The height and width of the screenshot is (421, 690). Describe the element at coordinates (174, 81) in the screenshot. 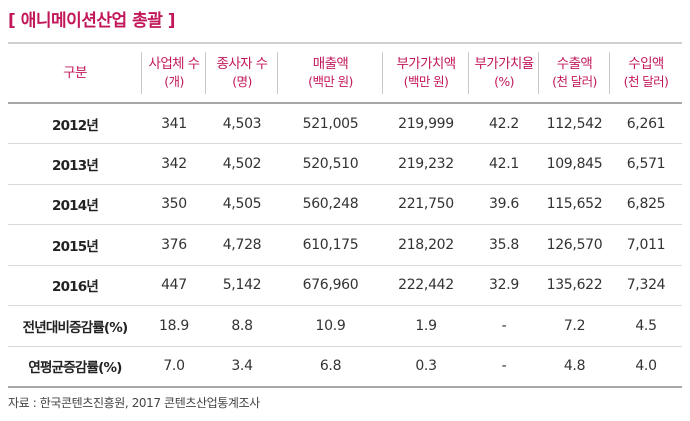

I see `column-header-unit: (개)` at that location.